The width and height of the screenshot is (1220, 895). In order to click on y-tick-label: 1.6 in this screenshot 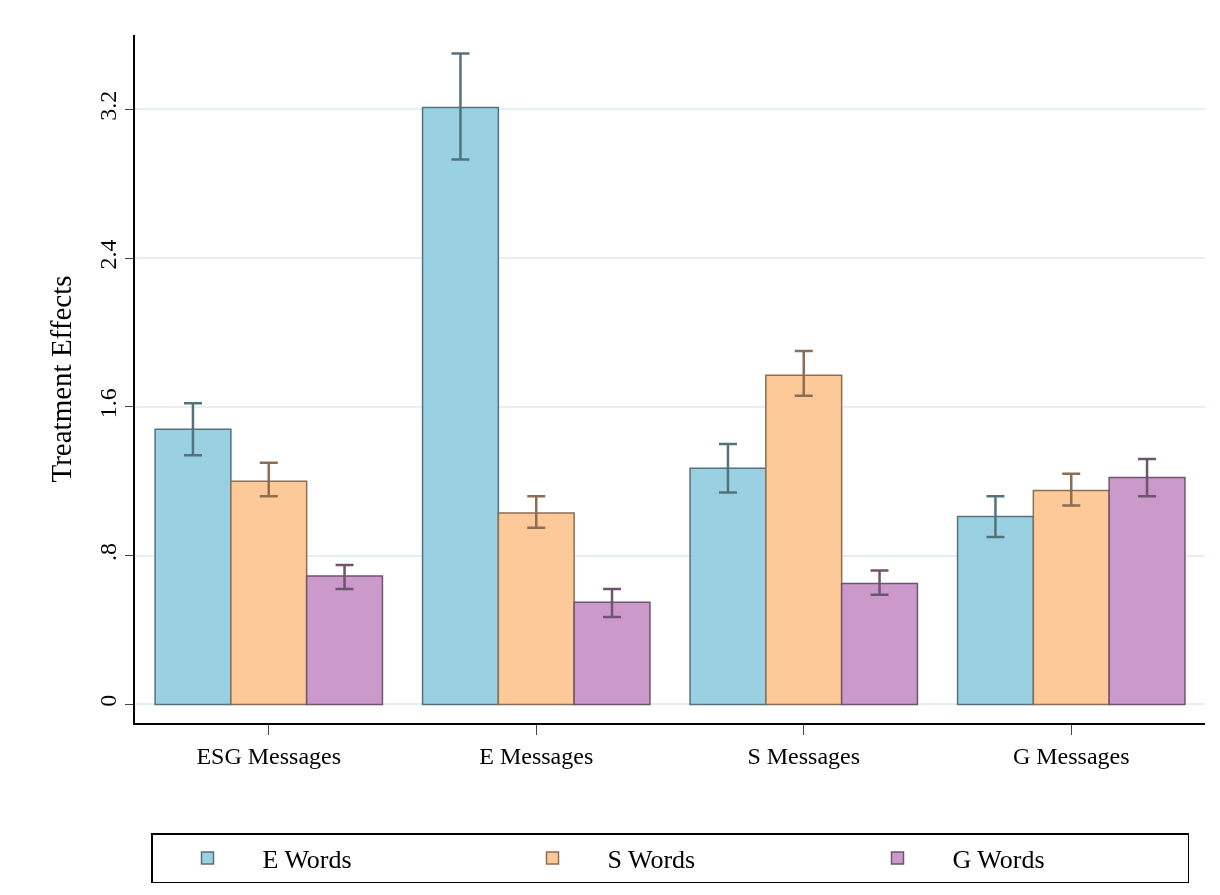, I will do `click(107, 403)`.